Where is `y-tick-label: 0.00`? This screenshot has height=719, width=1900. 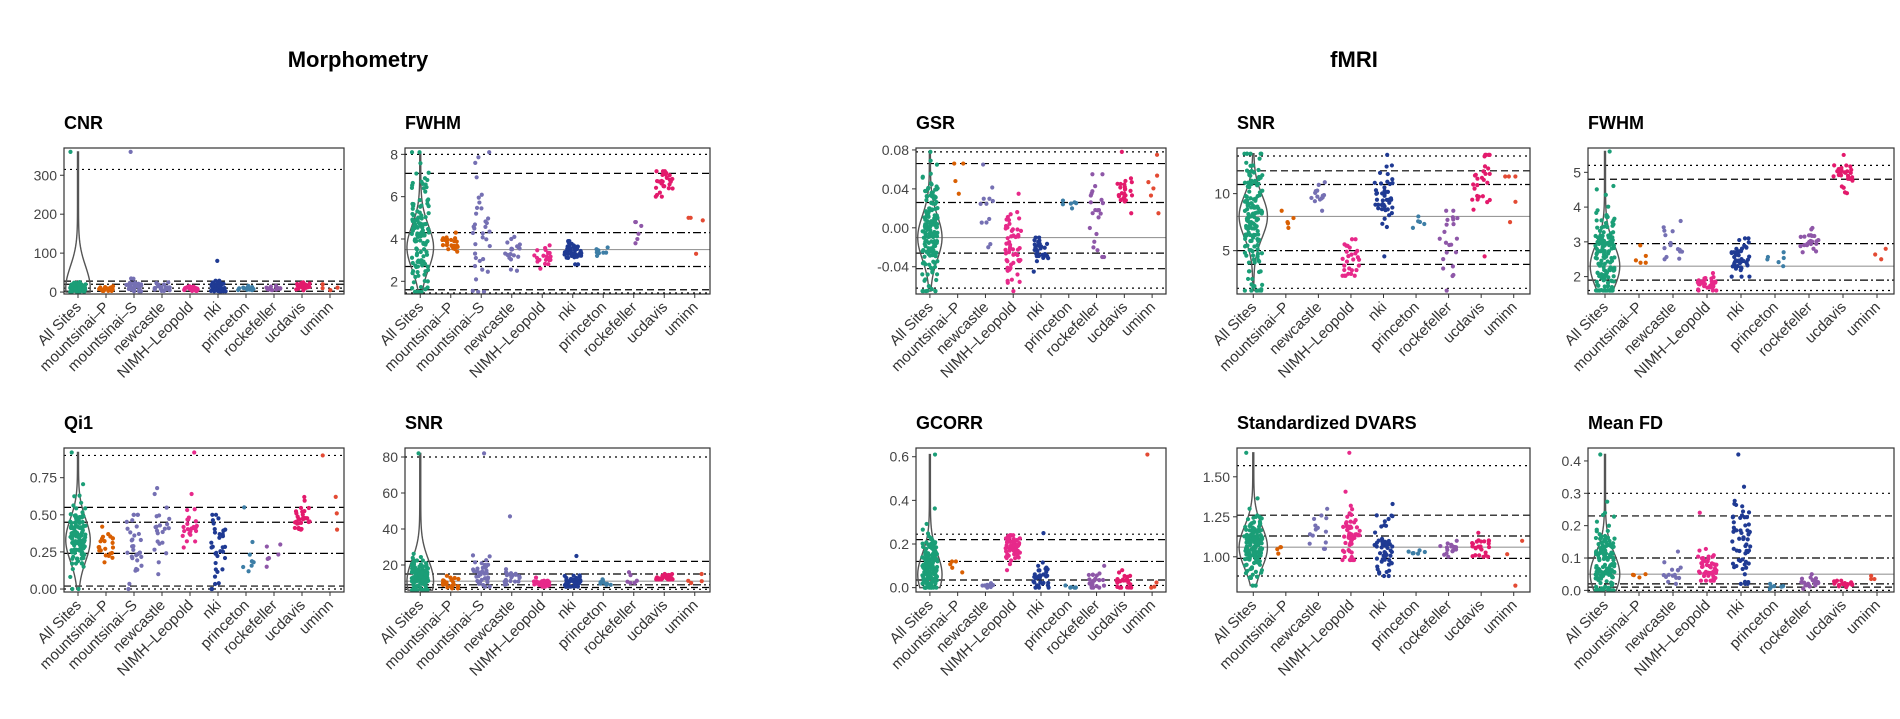 y-tick-label: 0.00 is located at coordinates (43, 589).